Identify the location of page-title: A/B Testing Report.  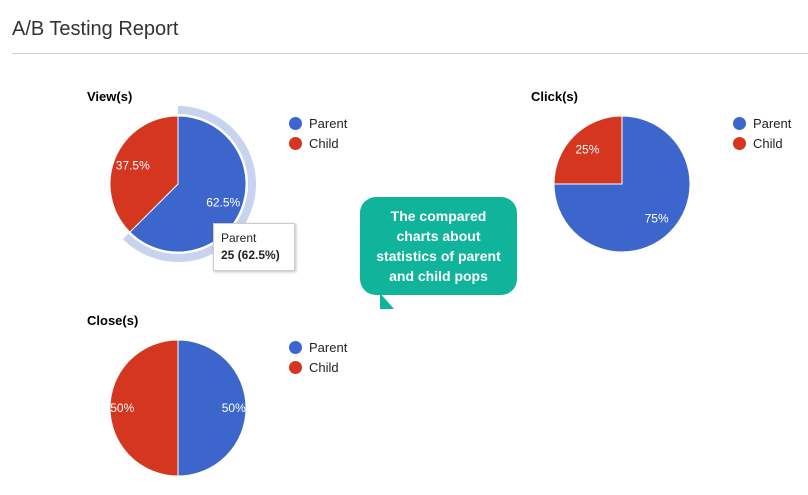
(95, 29).